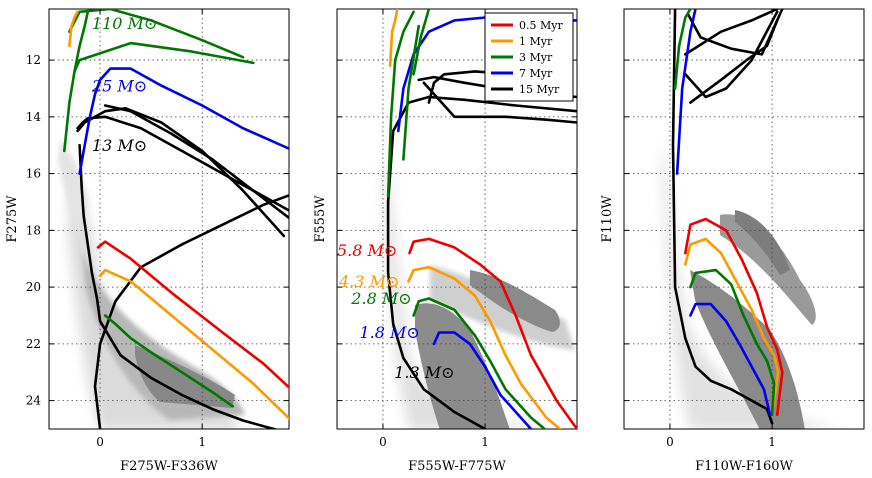  What do you see at coordinates (100, 442) in the screenshot?
I see `x-tick-label-1-0: 0` at bounding box center [100, 442].